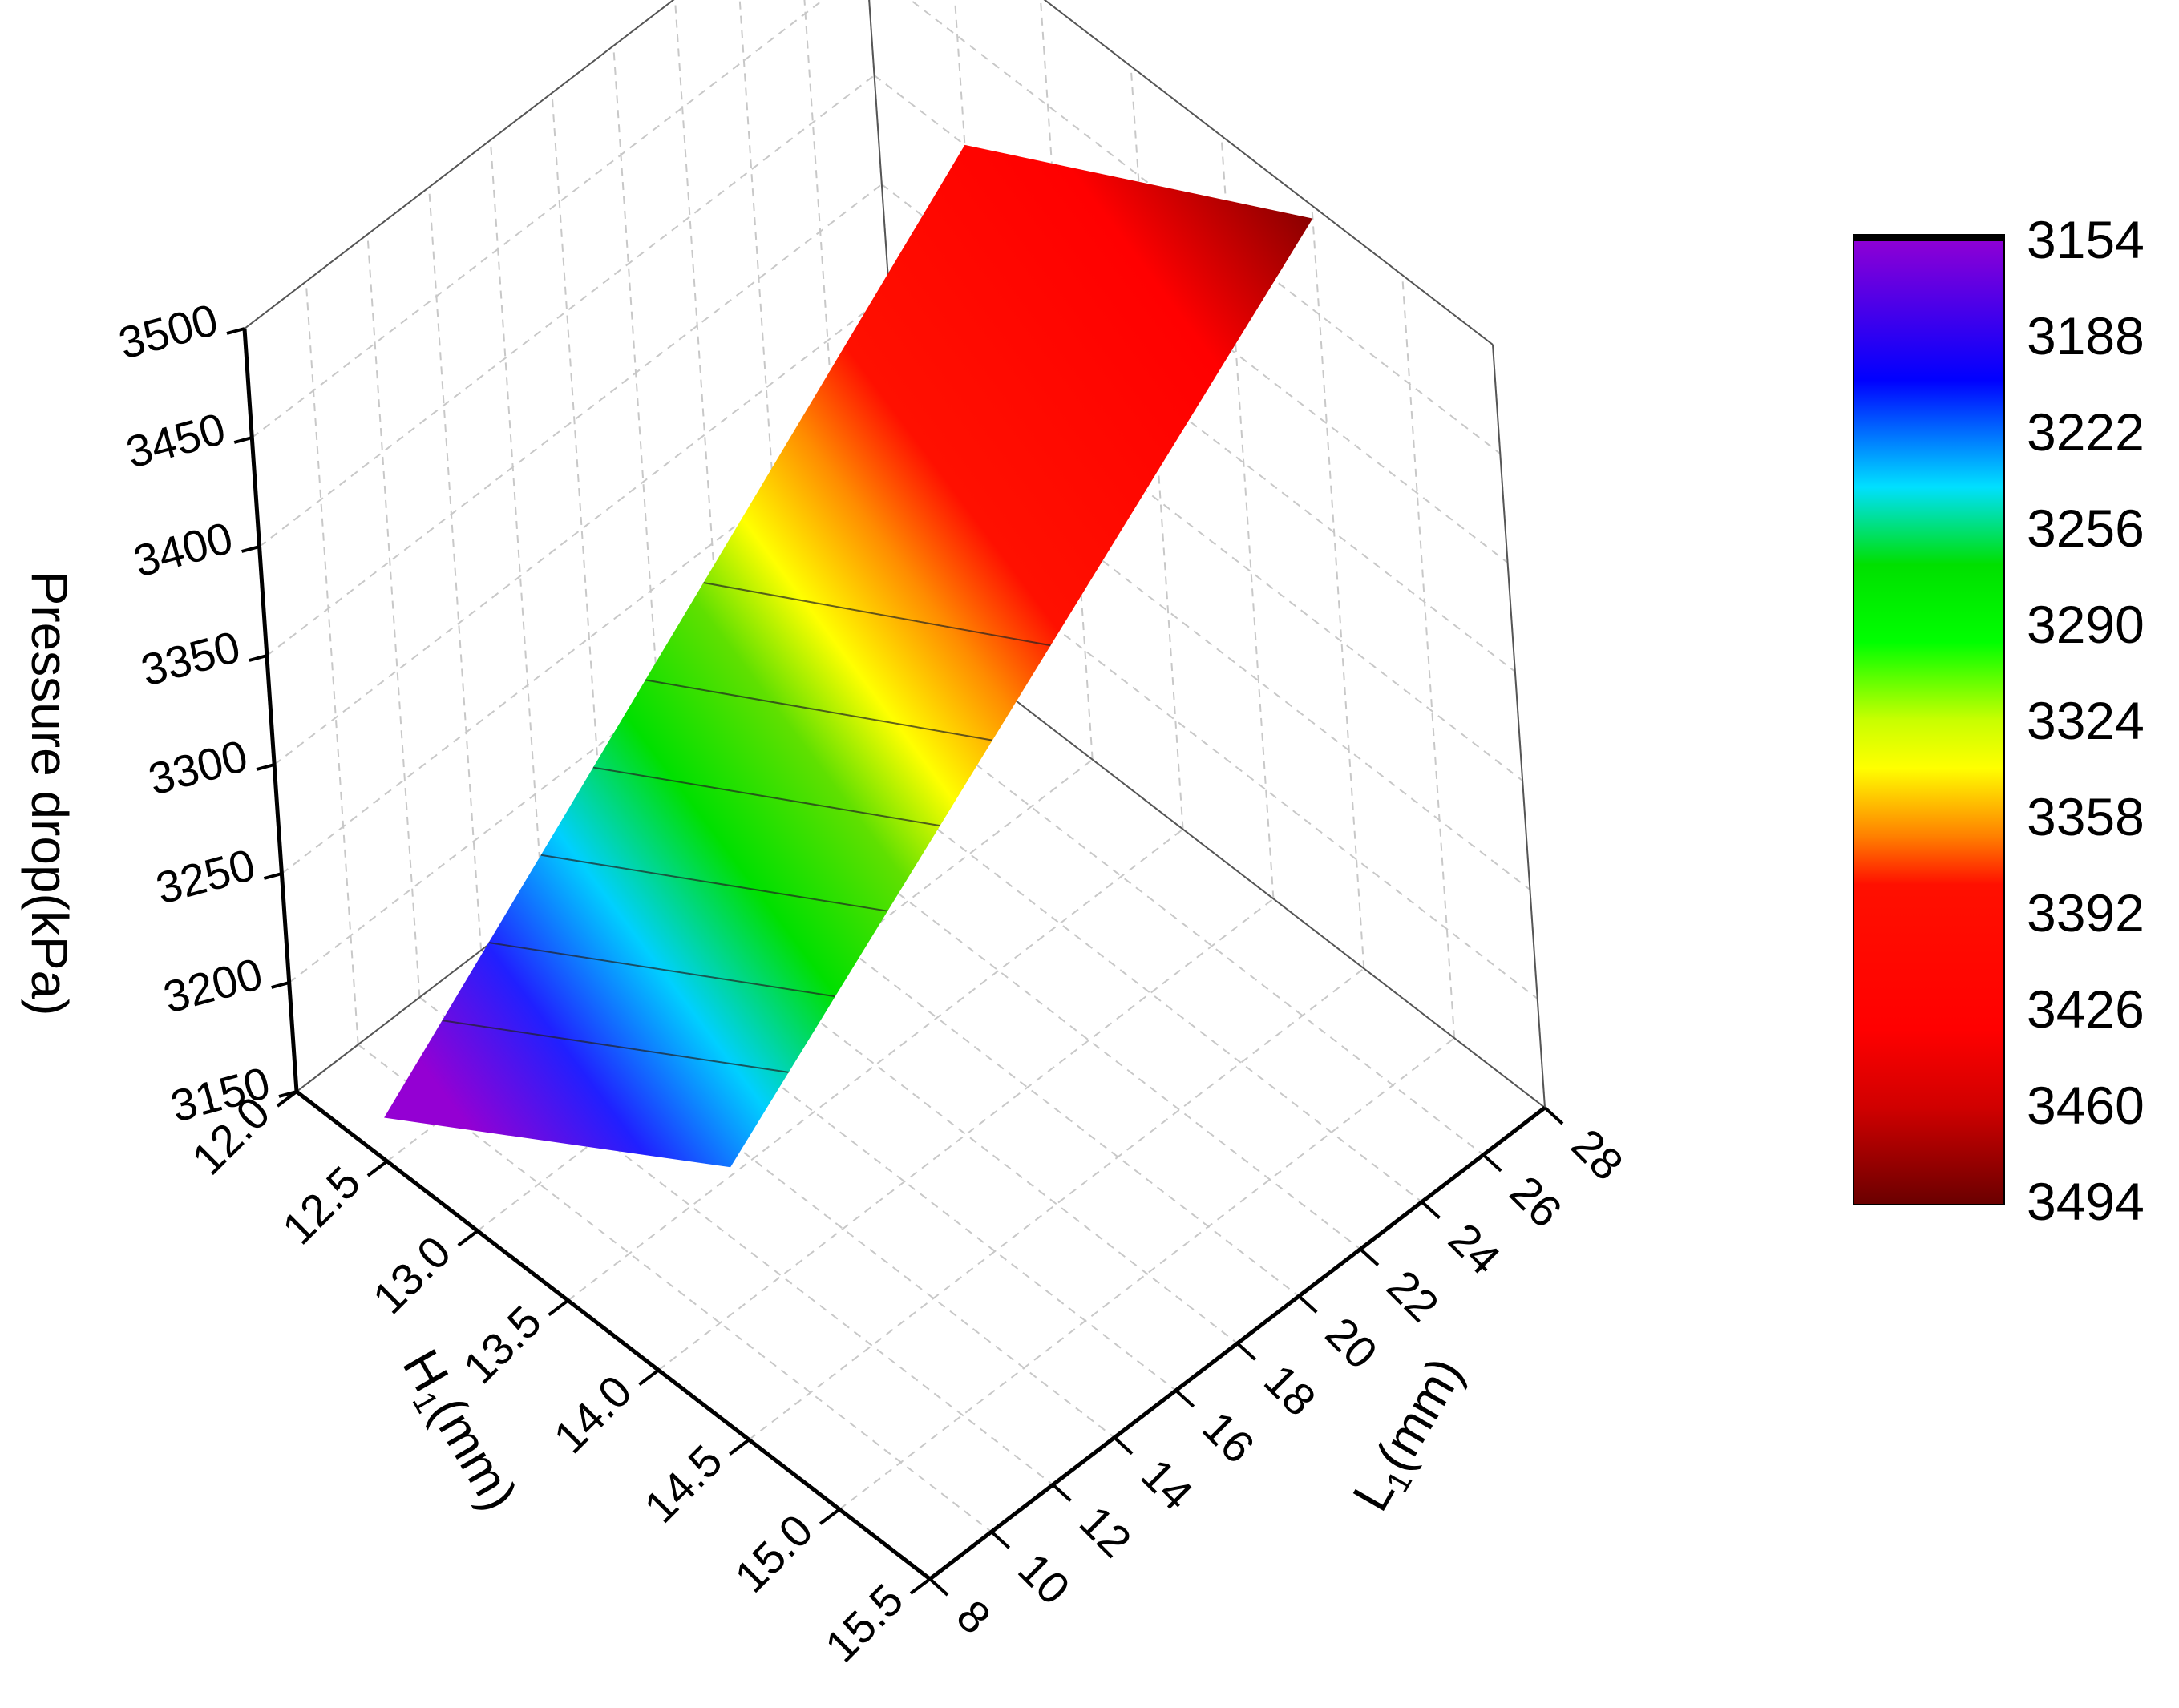  Describe the element at coordinates (213, 986) in the screenshot. I see `z-tick-label: 3200` at that location.